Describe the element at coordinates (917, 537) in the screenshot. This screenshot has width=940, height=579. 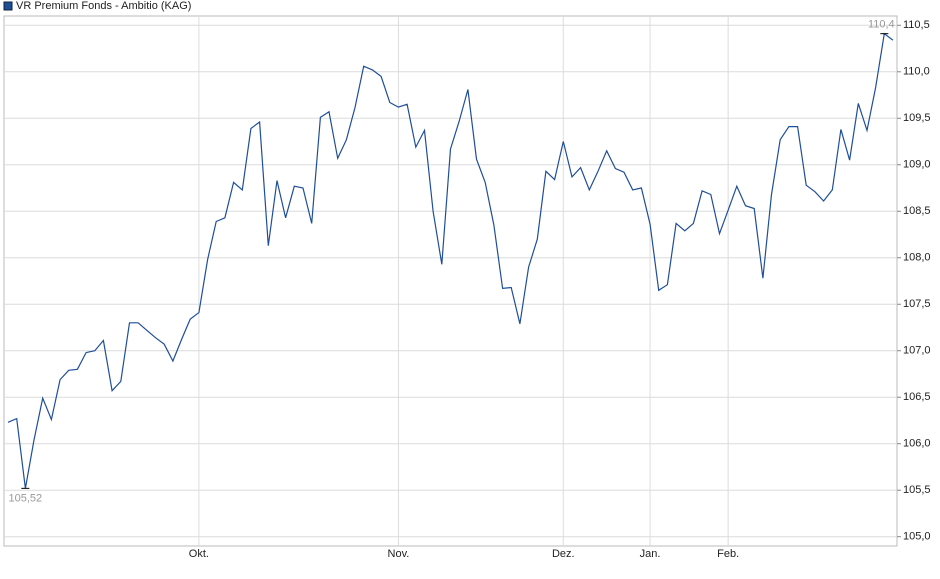
I see `y-tick-label: 105,0` at that location.